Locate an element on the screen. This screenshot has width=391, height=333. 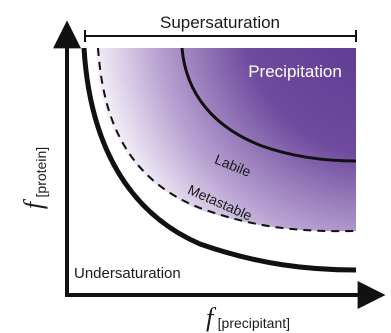
x-axis-label: f [precipitant] is located at coordinates (248, 317).